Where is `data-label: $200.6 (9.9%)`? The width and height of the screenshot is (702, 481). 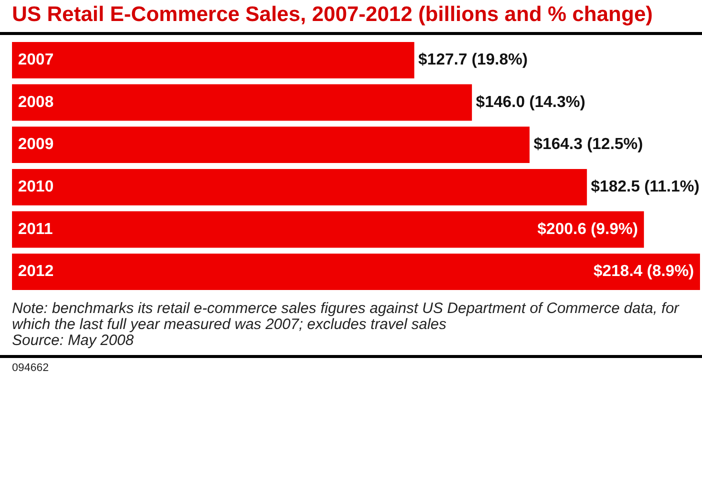 data-label: $200.6 (9.9%) is located at coordinates (587, 229).